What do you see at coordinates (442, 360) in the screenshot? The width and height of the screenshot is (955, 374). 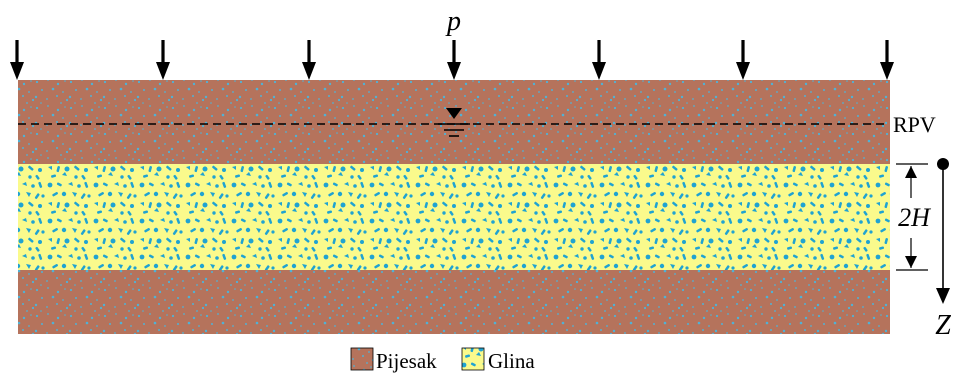 I see `legend: Pijesak Glina` at bounding box center [442, 360].